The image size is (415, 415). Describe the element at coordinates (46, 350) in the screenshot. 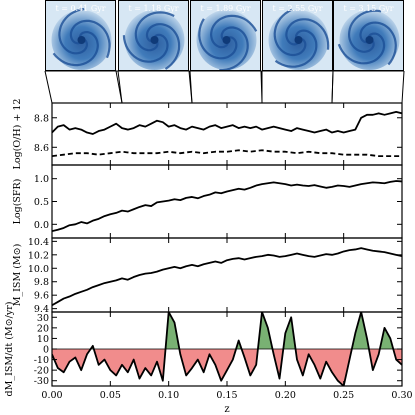

I see `y-tick-label: 0` at that location.